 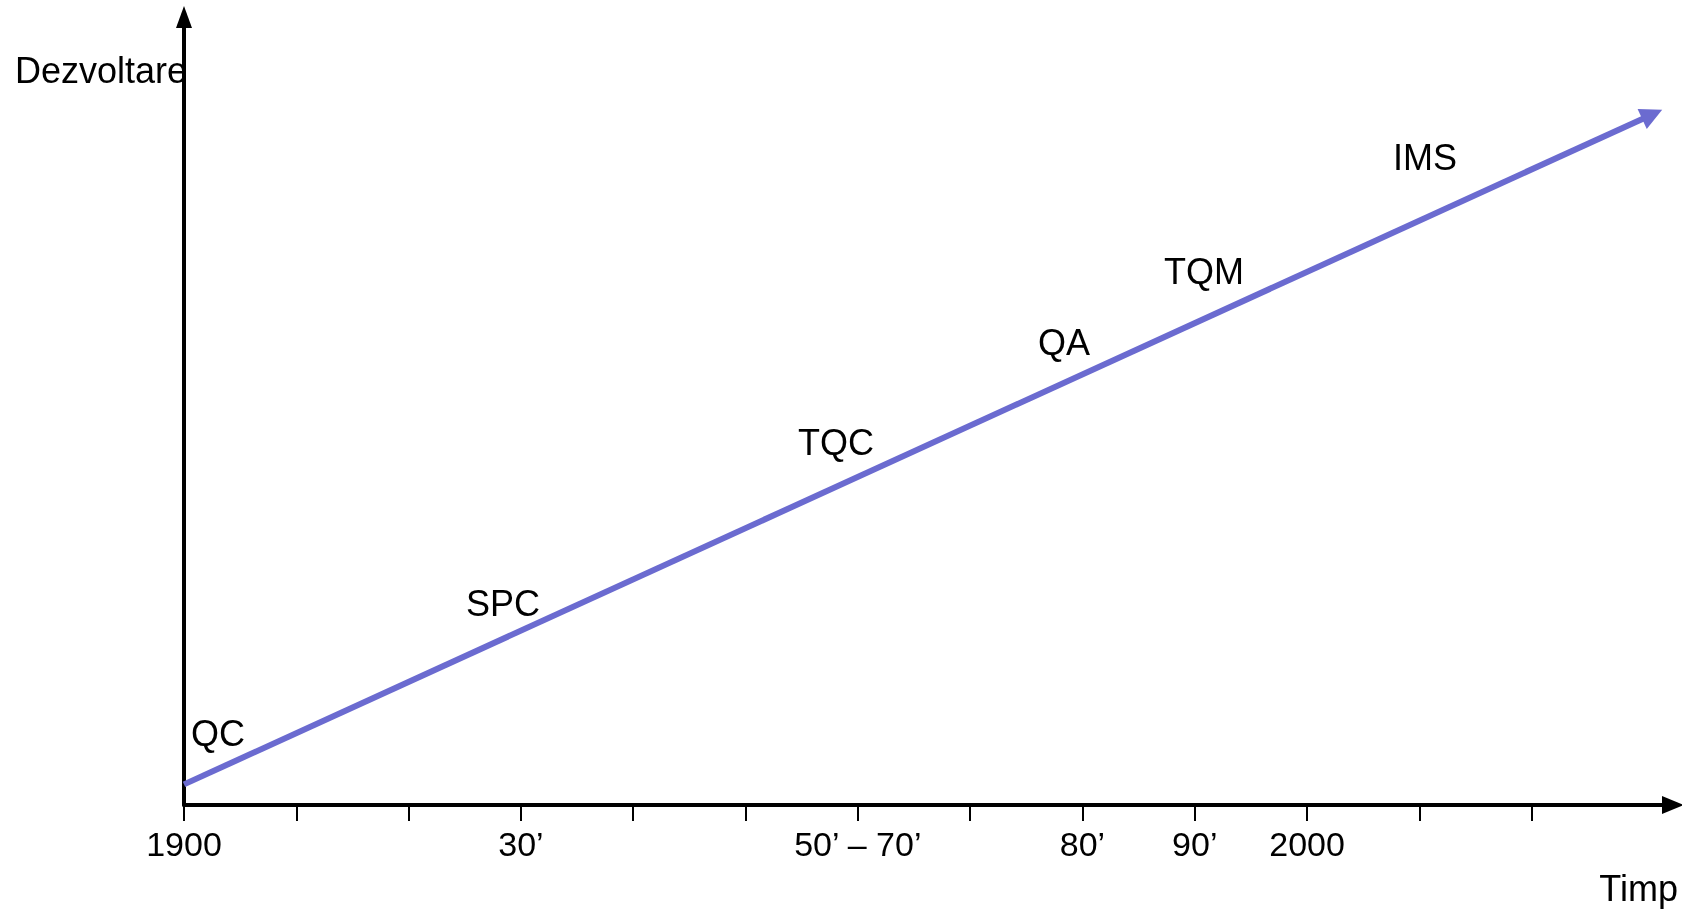 What do you see at coordinates (1425, 157) in the screenshot?
I see `annotation: IMS` at bounding box center [1425, 157].